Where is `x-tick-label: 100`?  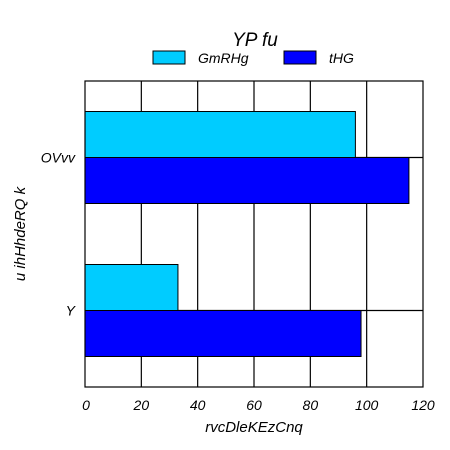
x-tick-label: 100 is located at coordinates (367, 405).